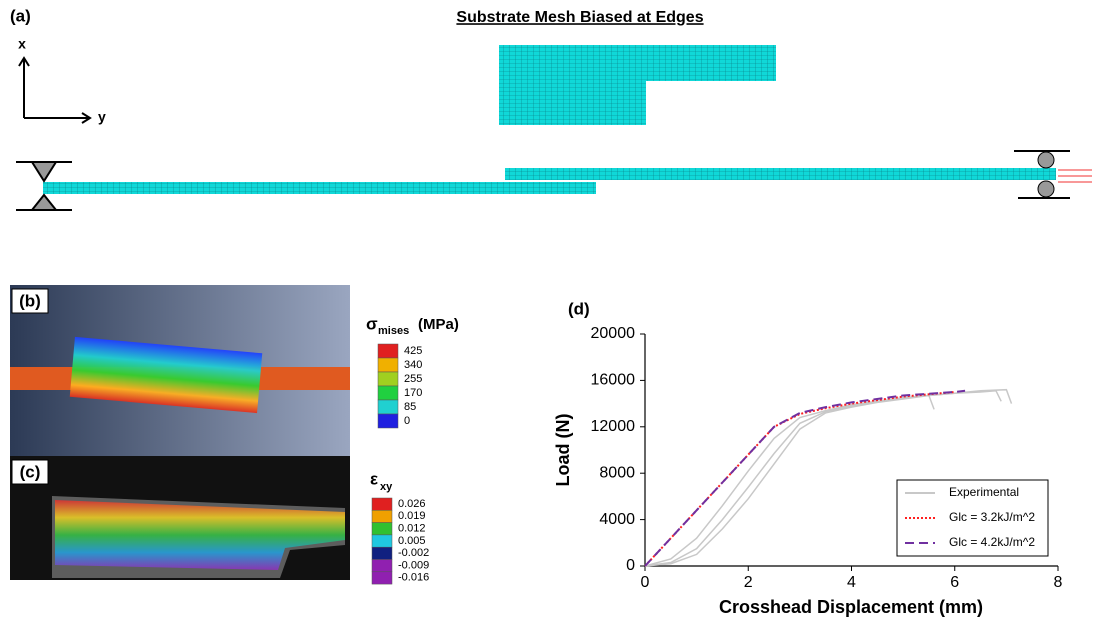 The height and width of the screenshot is (629, 1096). I want to click on legend-subscript: xy, so click(386, 487).